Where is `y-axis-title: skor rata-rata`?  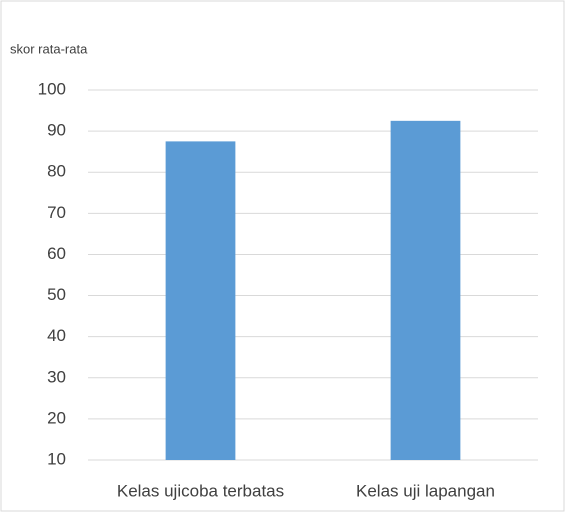
y-axis-title: skor rata-rata is located at coordinates (49, 48).